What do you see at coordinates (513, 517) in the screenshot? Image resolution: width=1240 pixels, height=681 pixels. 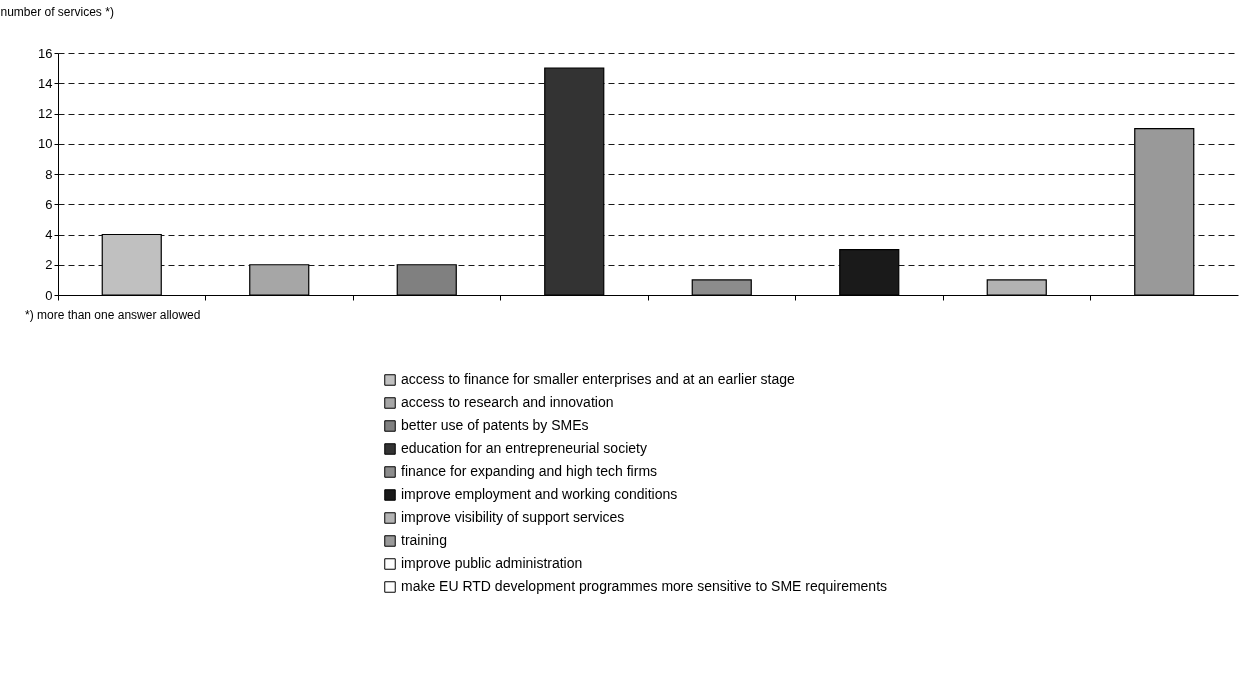 I see `legend-label: improve visibility of support services` at bounding box center [513, 517].